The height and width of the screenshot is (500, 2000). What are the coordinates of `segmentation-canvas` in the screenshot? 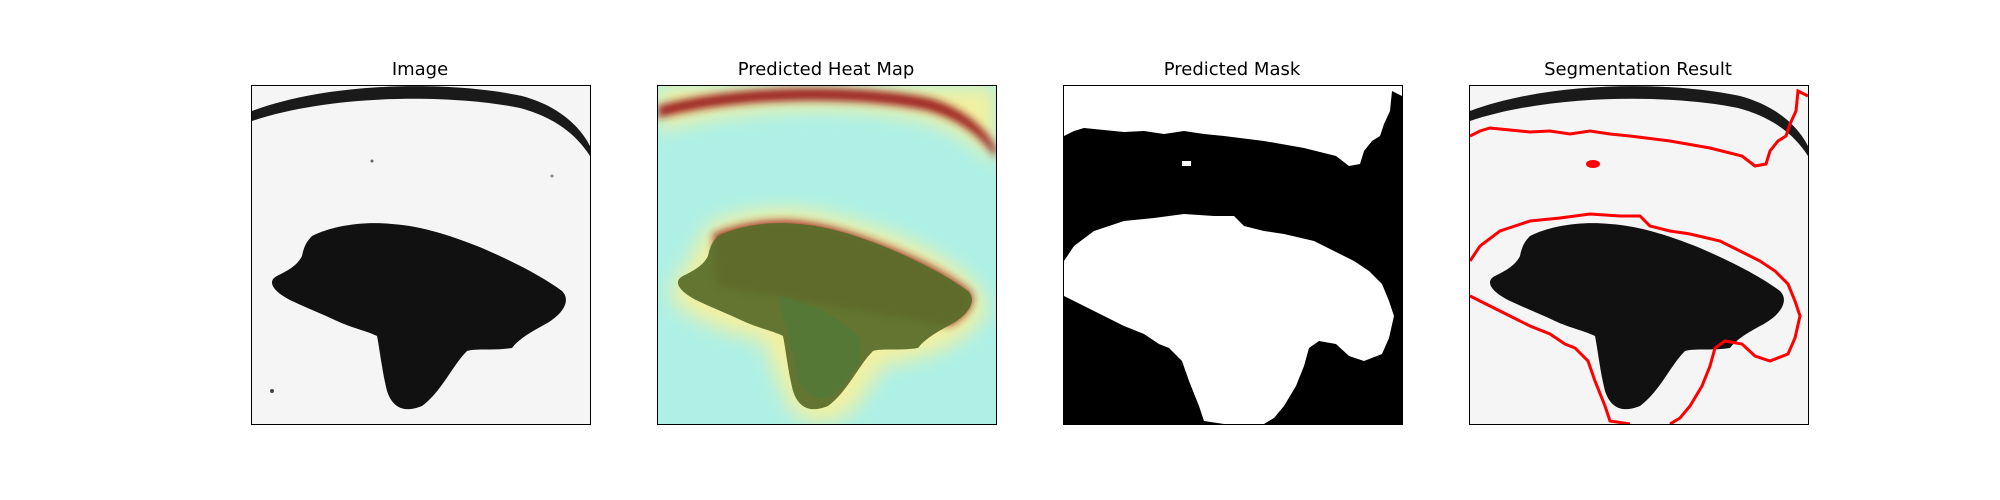 It's located at (1639, 255).